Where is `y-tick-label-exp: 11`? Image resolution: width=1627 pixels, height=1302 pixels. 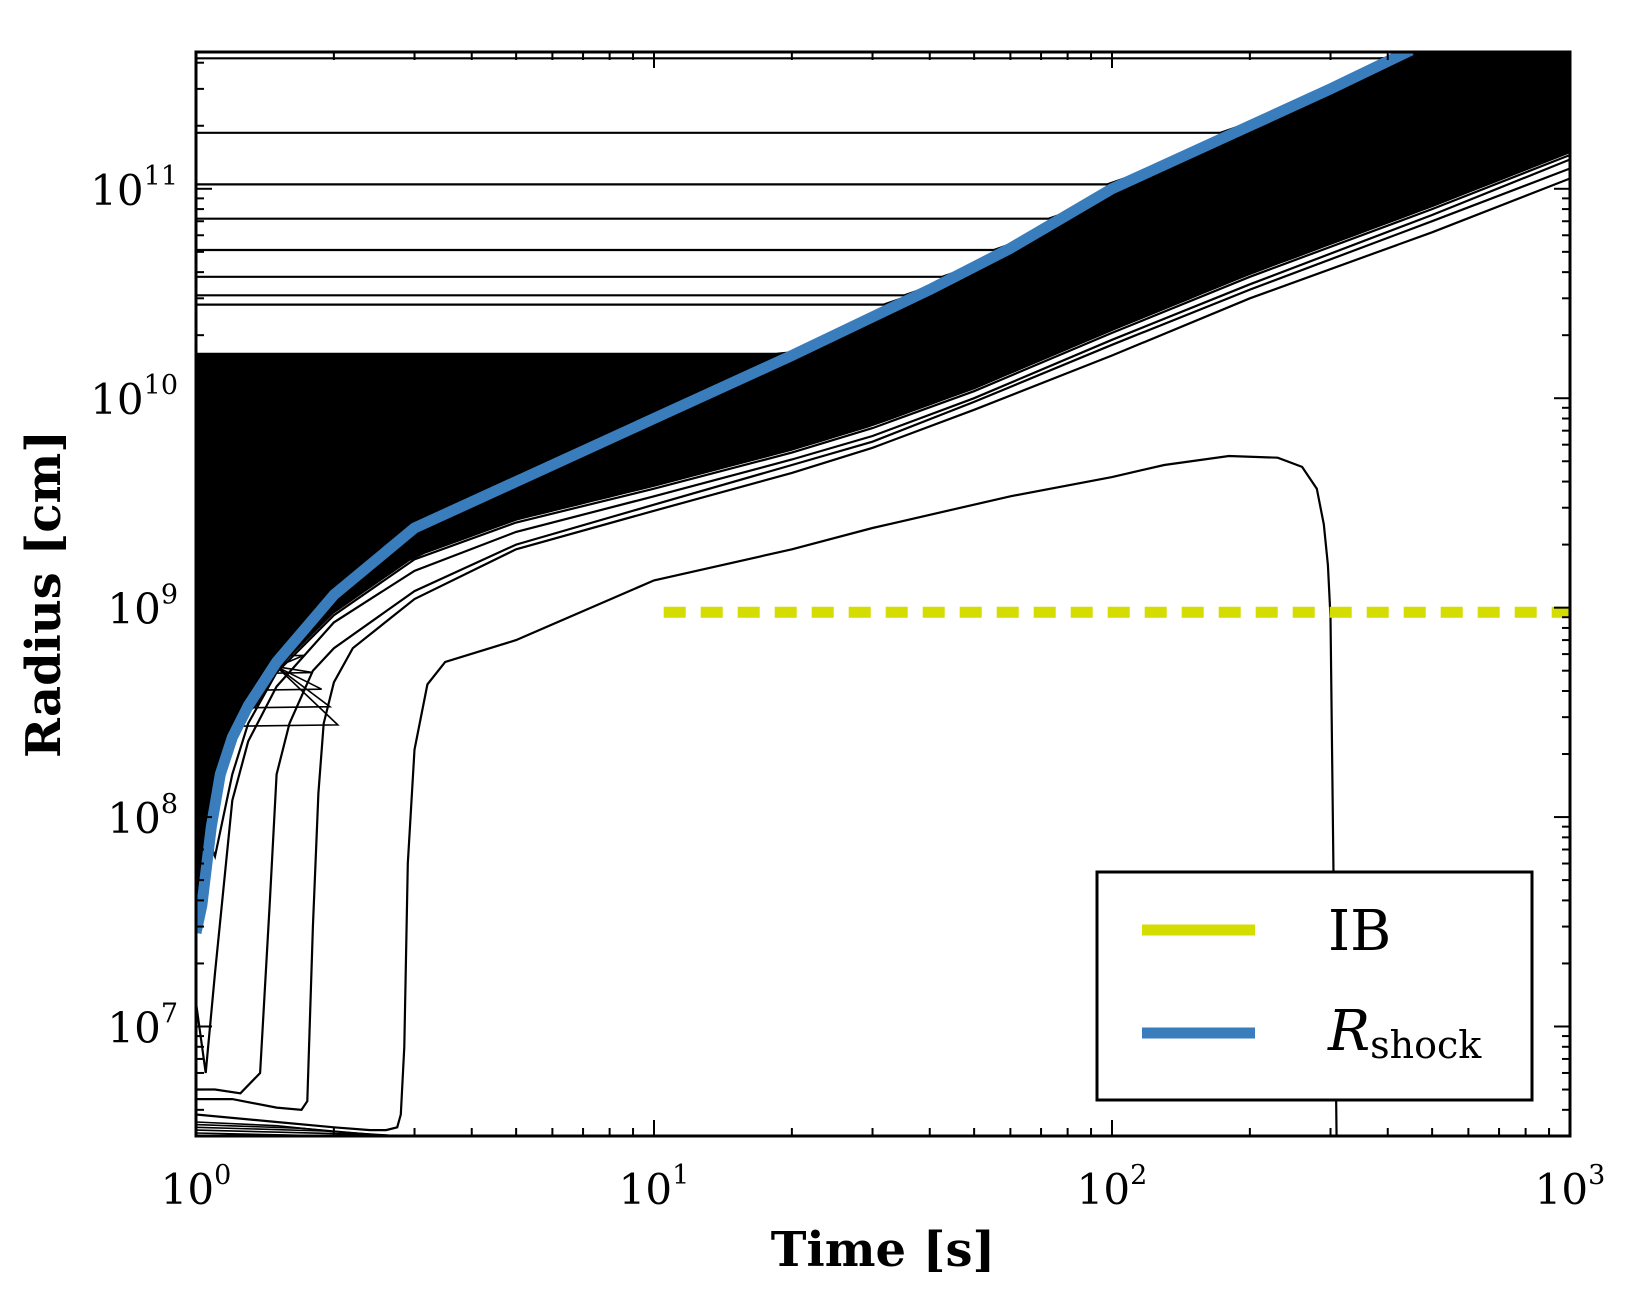
y-tick-label-exp: 11 is located at coordinates (161, 176).